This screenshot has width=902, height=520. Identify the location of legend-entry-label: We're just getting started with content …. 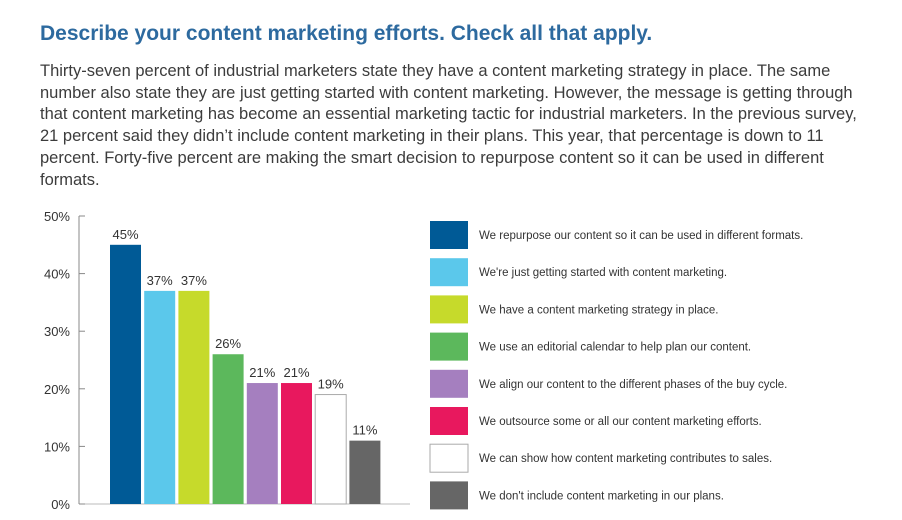
(603, 273).